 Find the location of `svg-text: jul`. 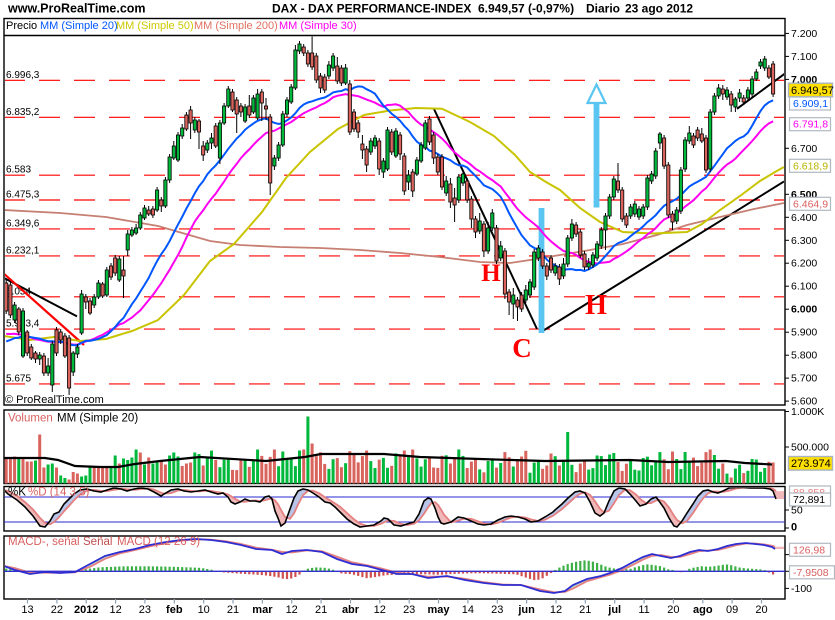

svg-text: jul is located at coordinates (614, 610).